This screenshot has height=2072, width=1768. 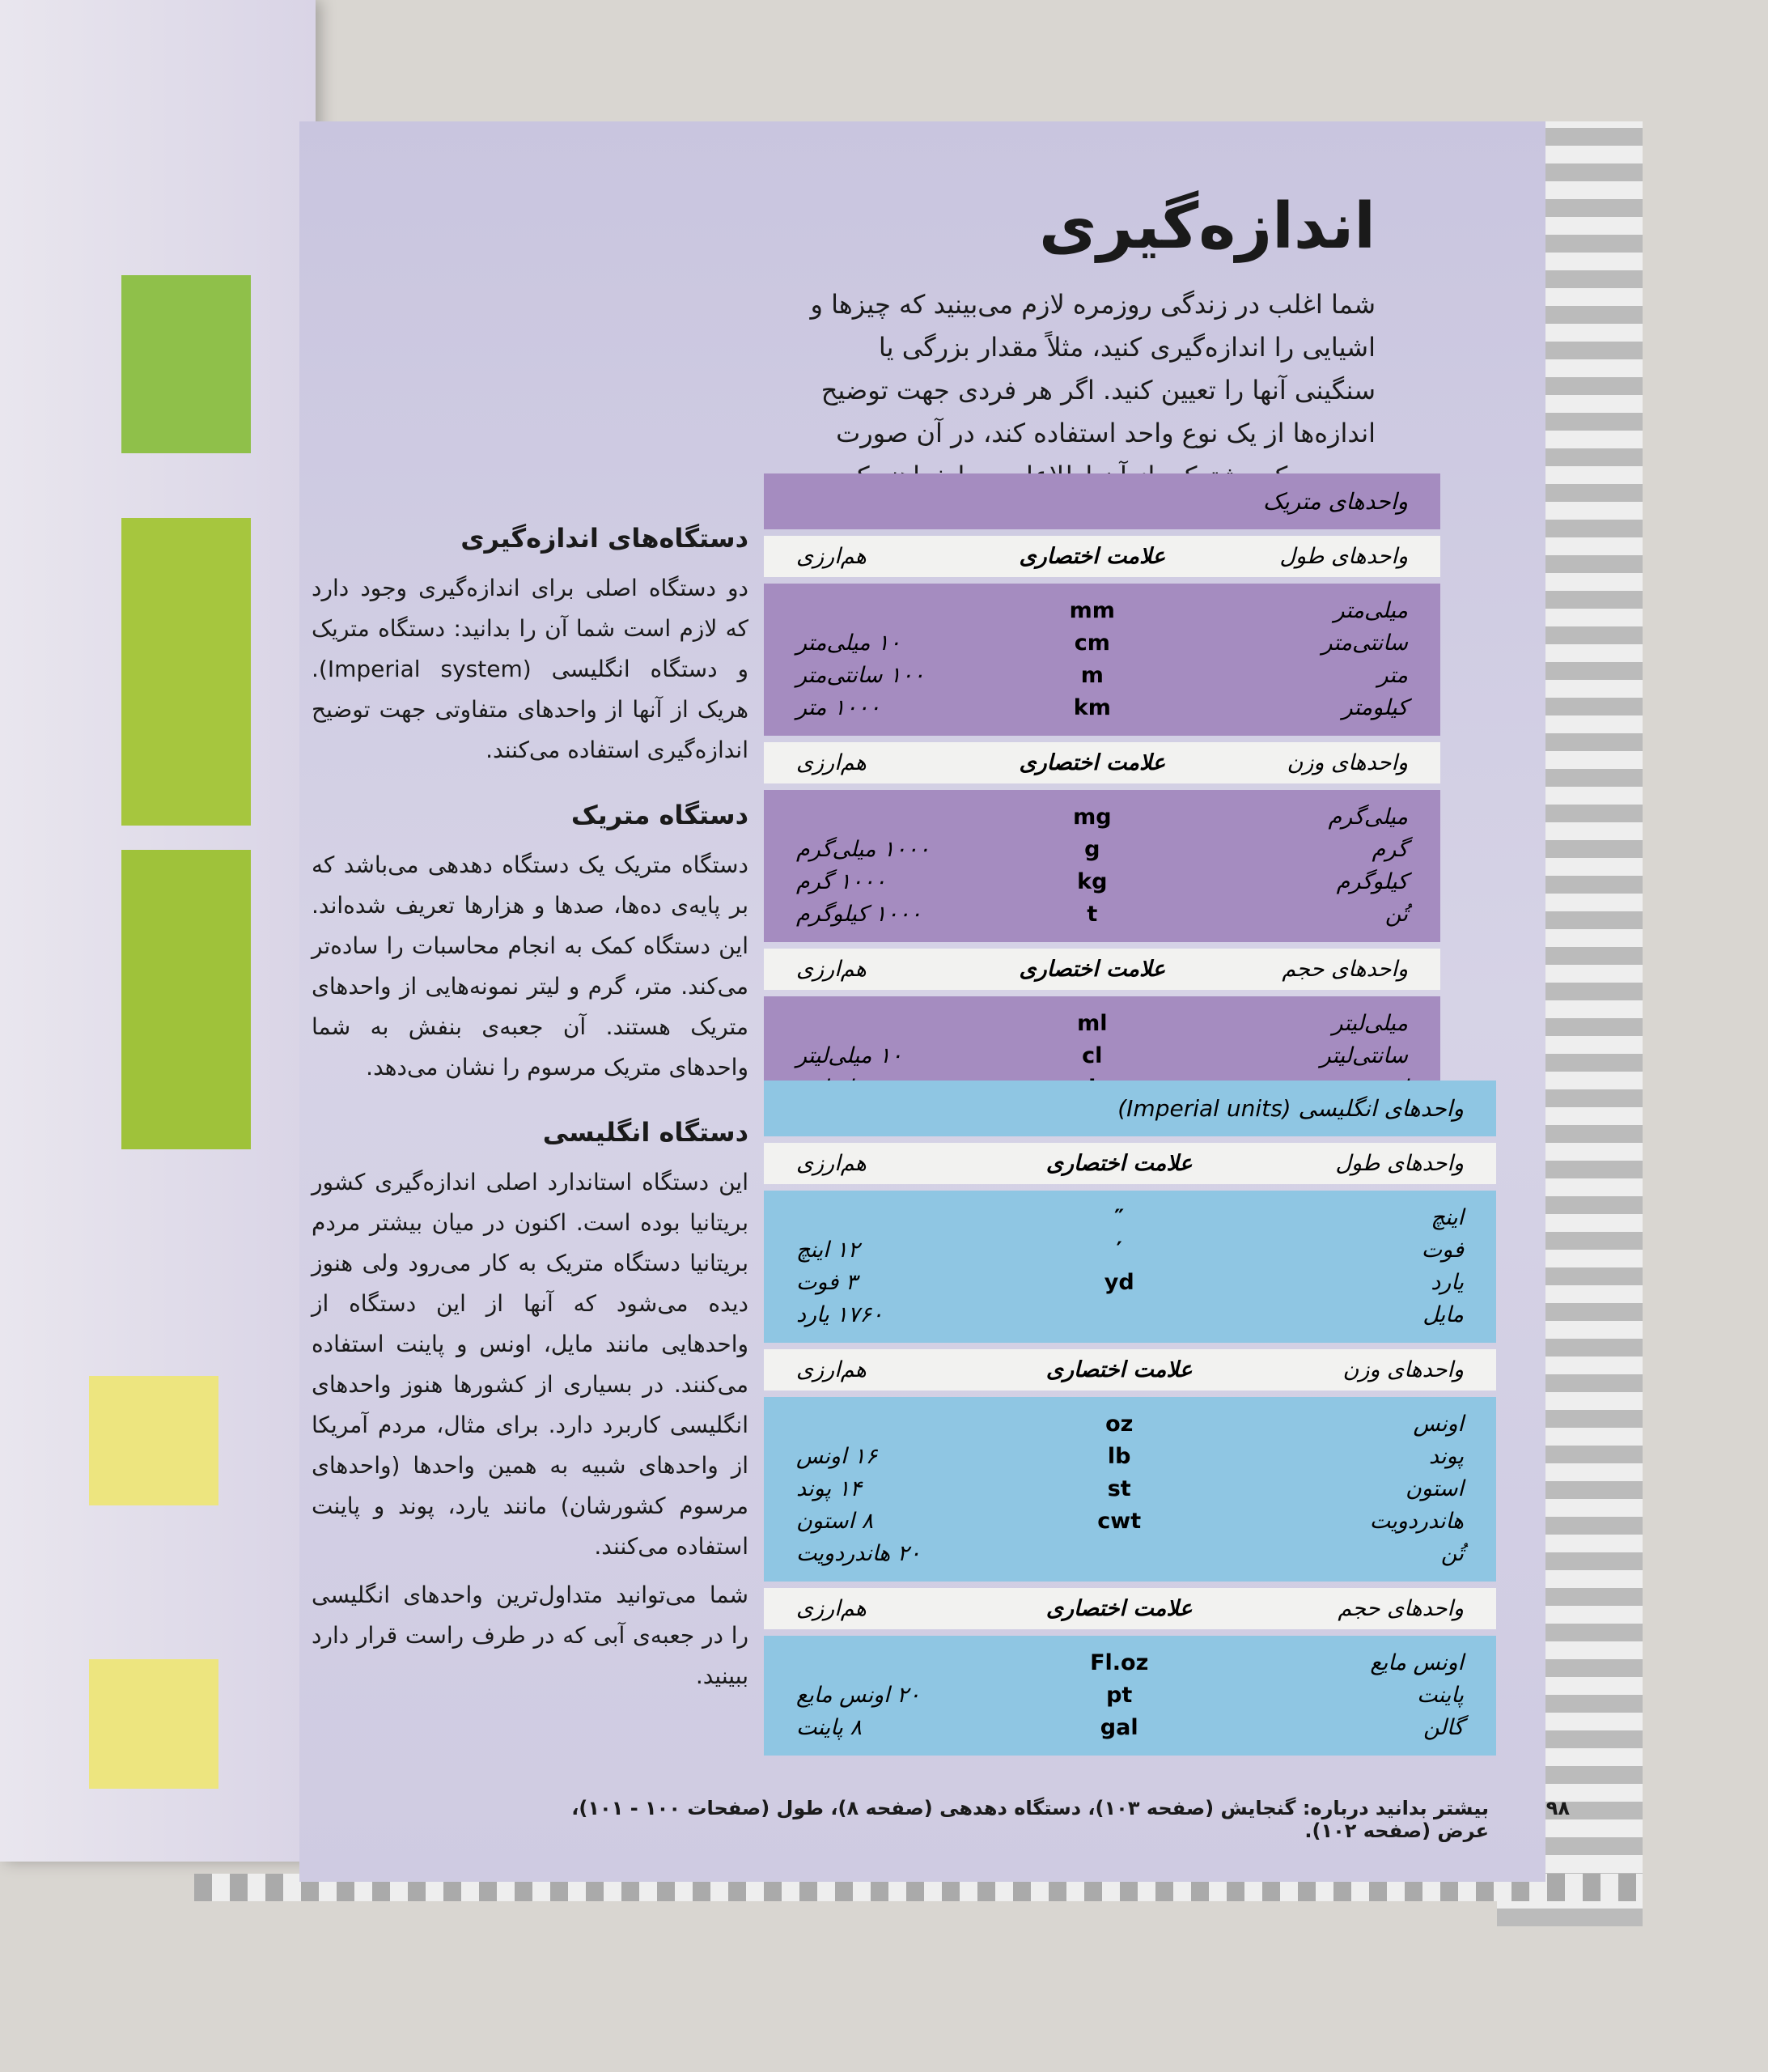 I want to click on table-row: پاینت pt ۲۰ اونس مایع, so click(x=1130, y=1695).